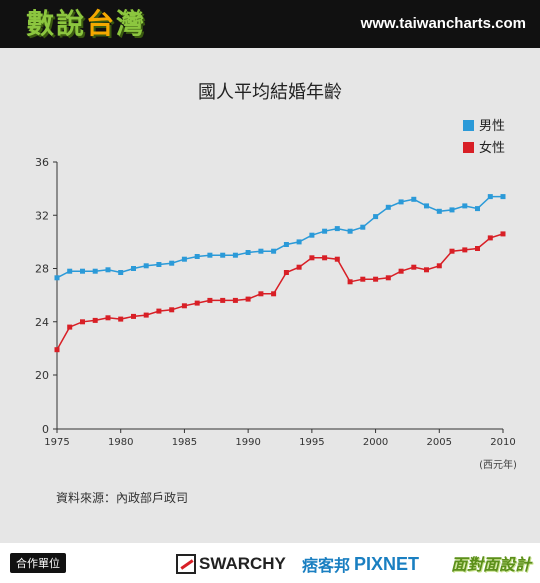  I want to click on swarchy-mark-icon, so click(186, 564).